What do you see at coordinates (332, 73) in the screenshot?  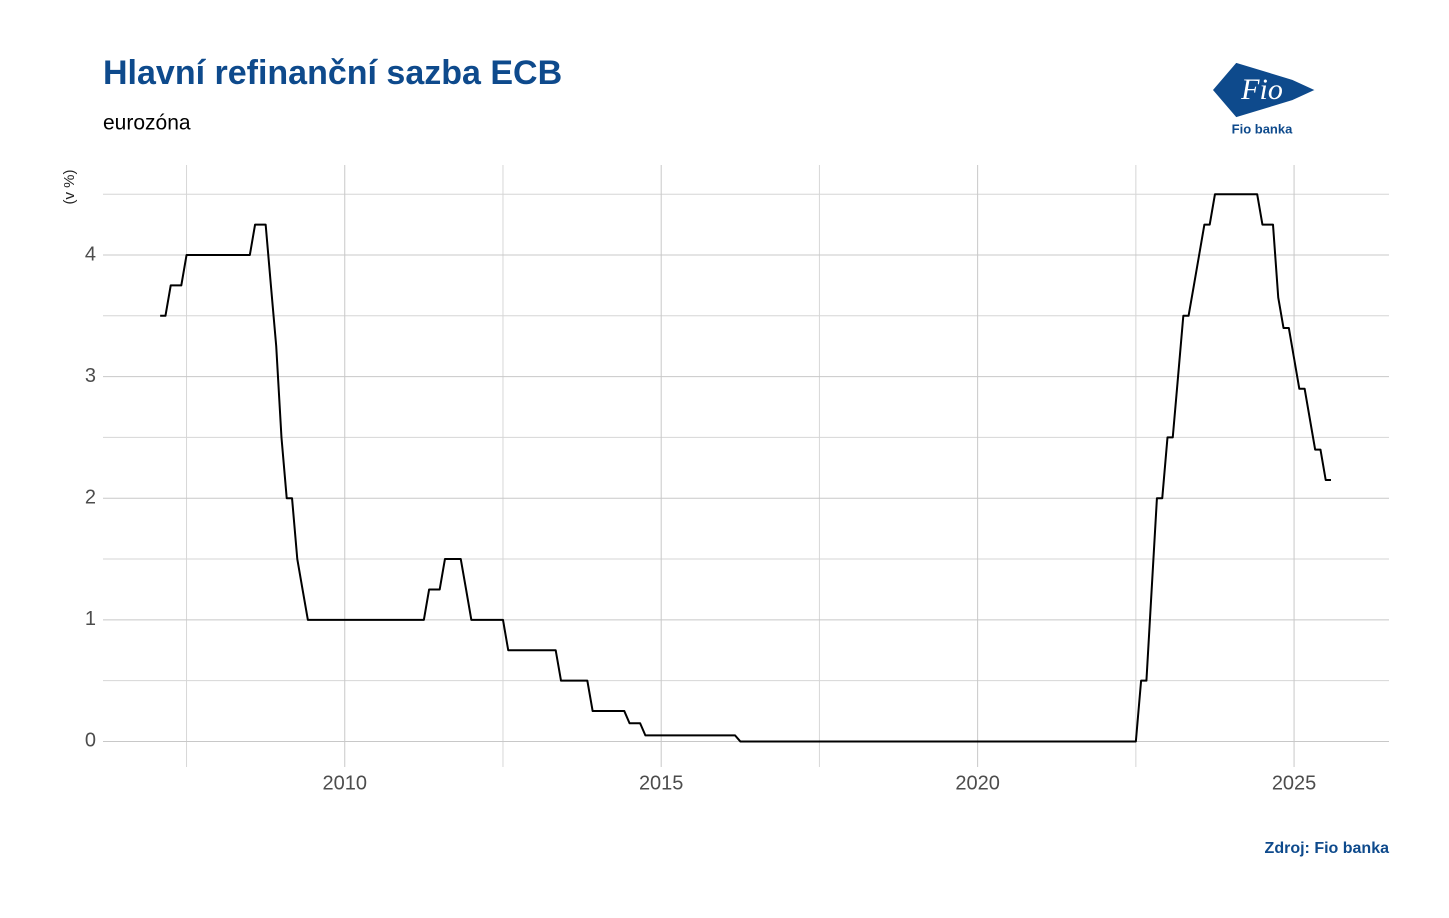 I see `chart-title: Hlavní refinanční sazba ECB` at bounding box center [332, 73].